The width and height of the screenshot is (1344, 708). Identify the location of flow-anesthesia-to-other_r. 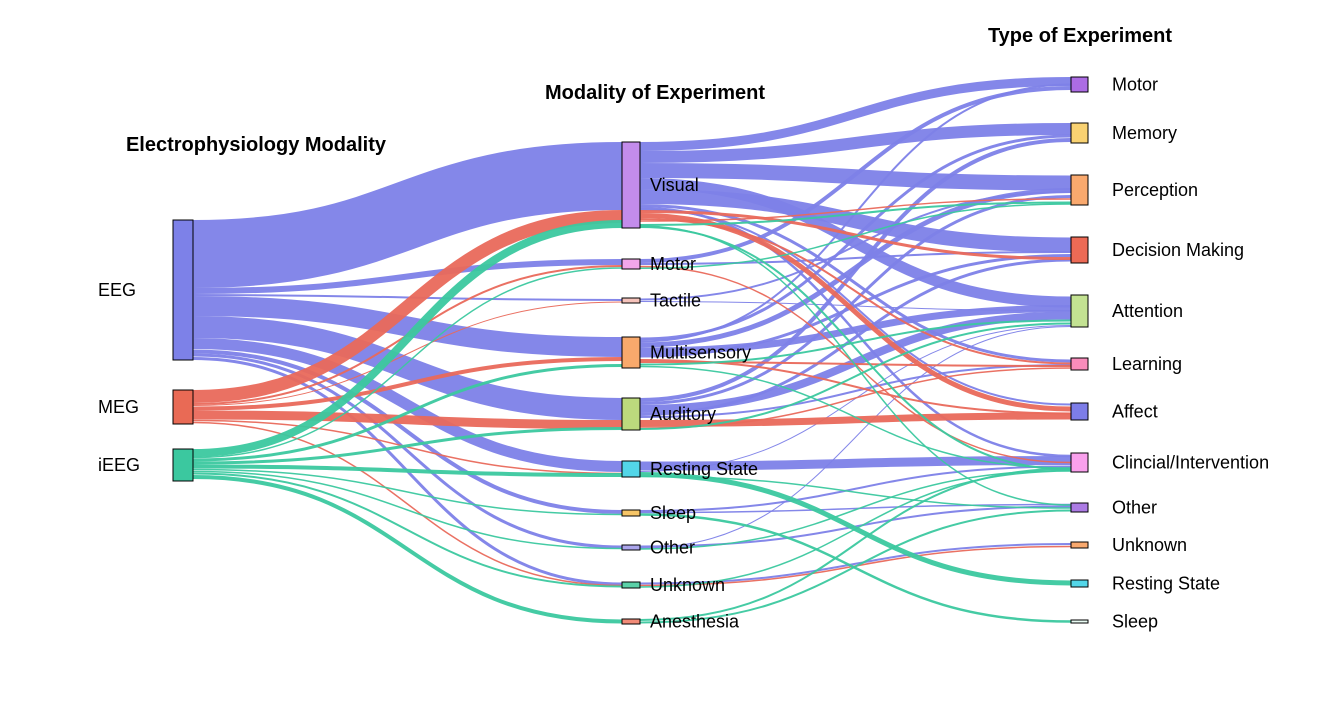
(855, 566).